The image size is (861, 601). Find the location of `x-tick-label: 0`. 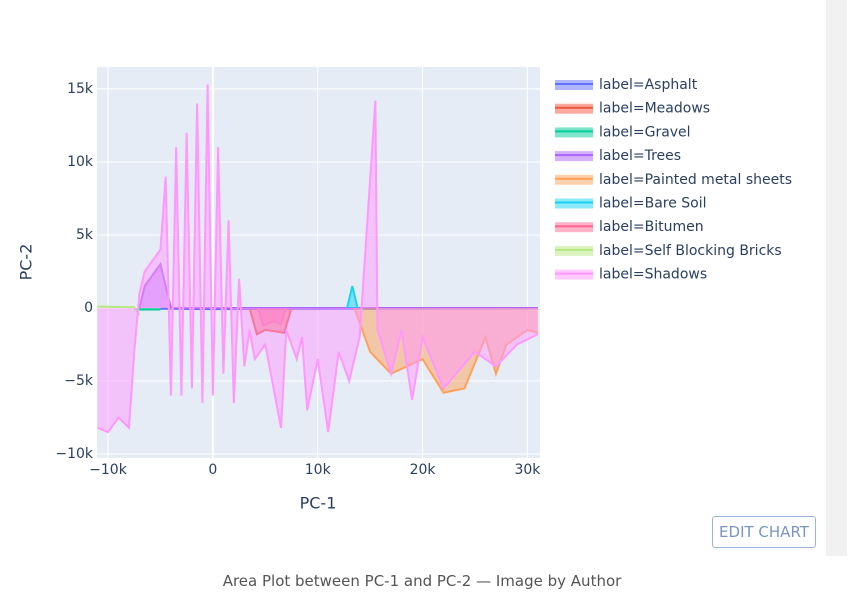

x-tick-label: 0 is located at coordinates (212, 470).